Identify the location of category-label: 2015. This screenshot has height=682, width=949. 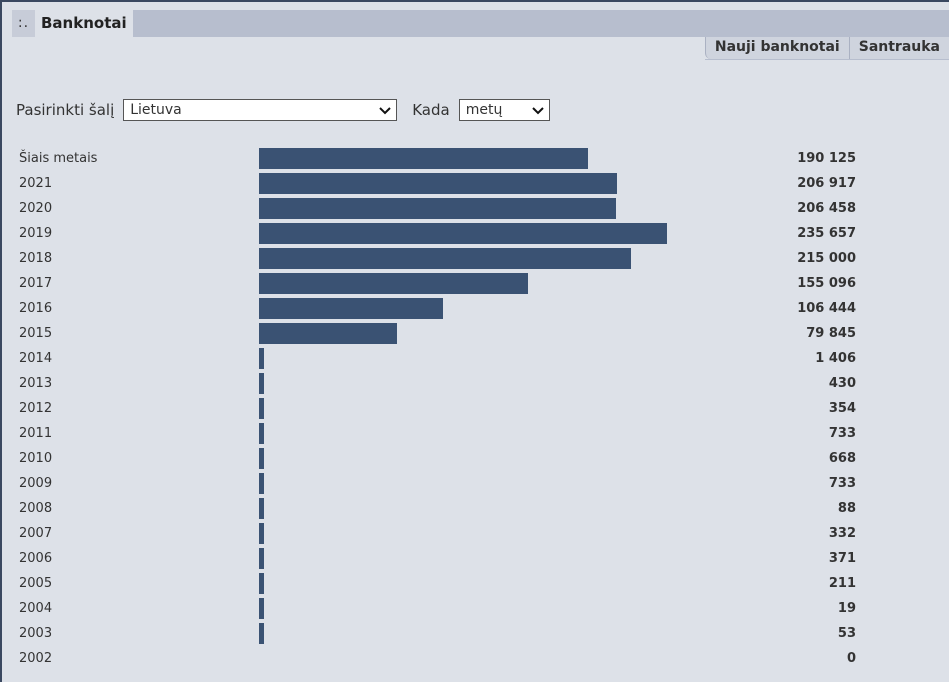
(36, 333).